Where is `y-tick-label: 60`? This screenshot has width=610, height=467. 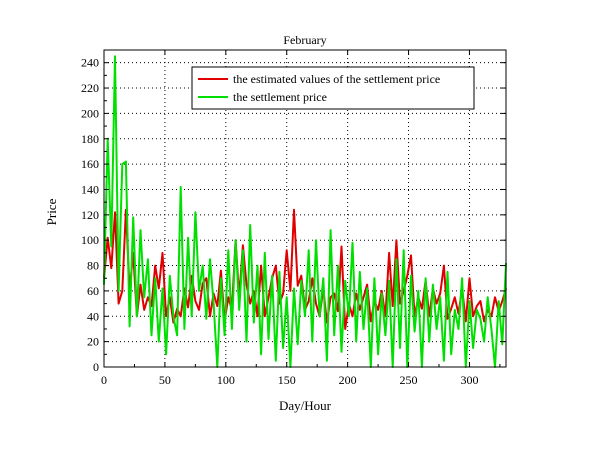
y-tick-label: 60 is located at coordinates (93, 291).